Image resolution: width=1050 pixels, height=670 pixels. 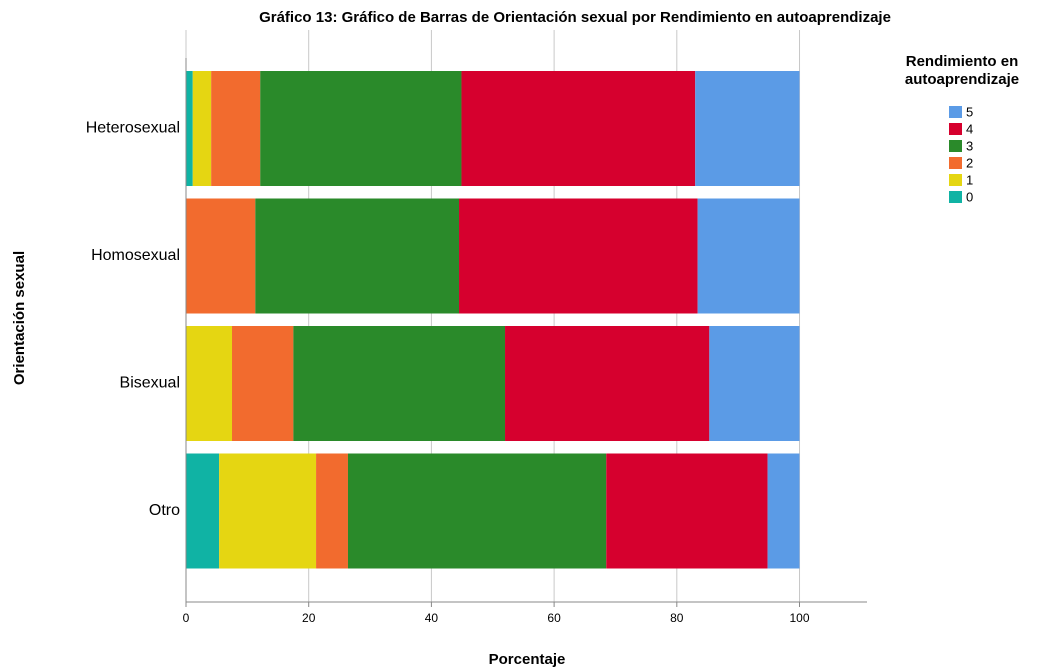 What do you see at coordinates (799, 618) in the screenshot?
I see `x-tick-label: 100` at bounding box center [799, 618].